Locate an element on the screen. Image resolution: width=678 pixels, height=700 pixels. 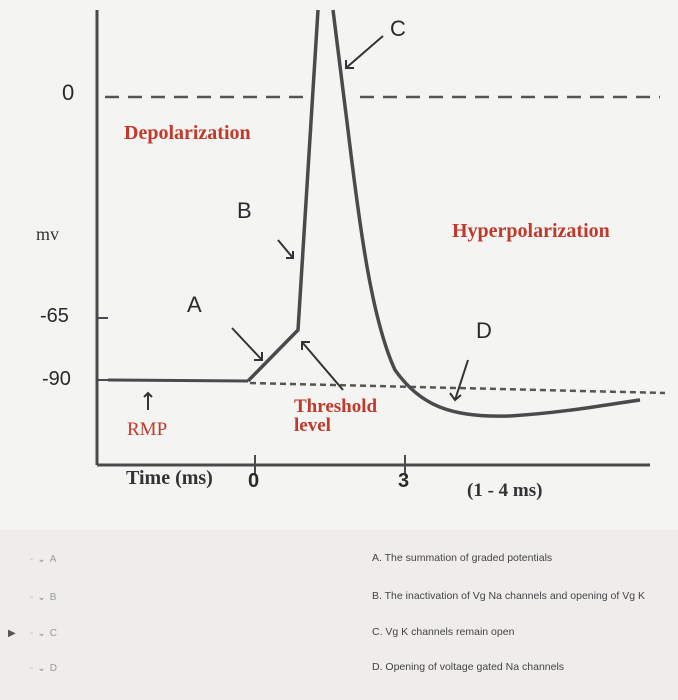
y-axis-label: mv is located at coordinates (48, 234).